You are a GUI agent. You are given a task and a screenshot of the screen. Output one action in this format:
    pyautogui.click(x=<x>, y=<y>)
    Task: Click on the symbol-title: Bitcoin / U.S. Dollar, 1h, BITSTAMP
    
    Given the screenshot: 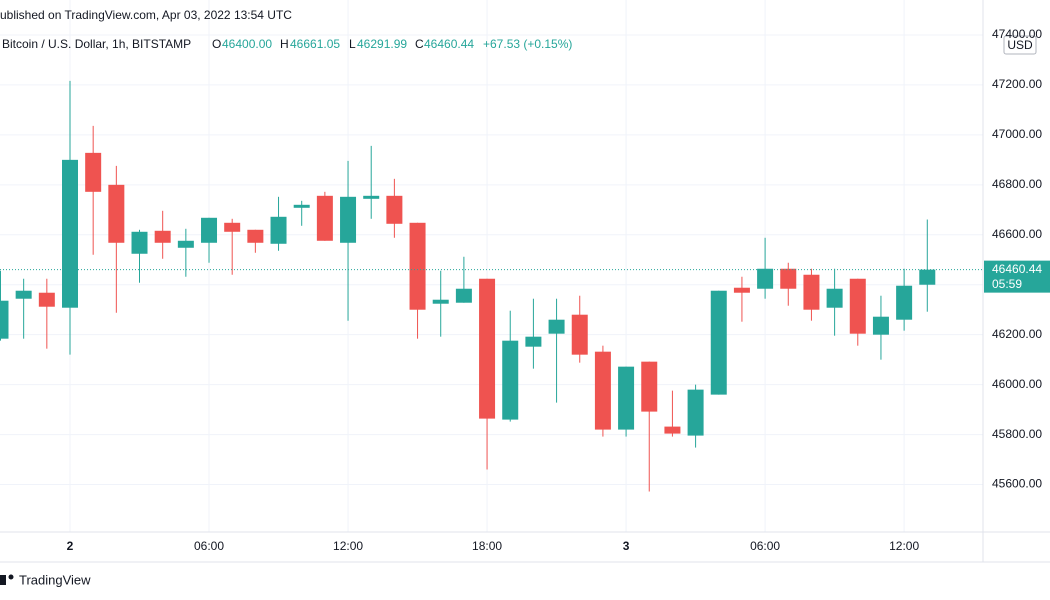 What is the action you would take?
    pyautogui.click(x=96, y=44)
    